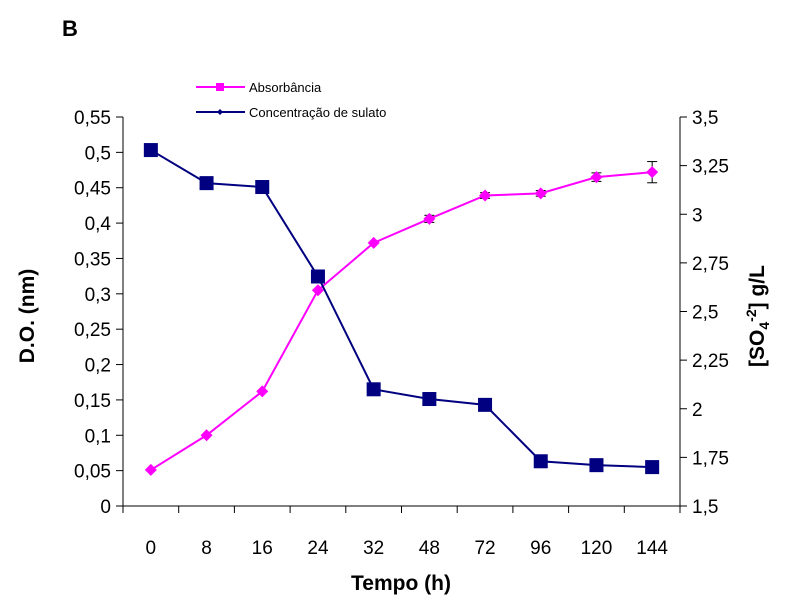  I want to click on legend-item: Absorbância, so click(259, 87).